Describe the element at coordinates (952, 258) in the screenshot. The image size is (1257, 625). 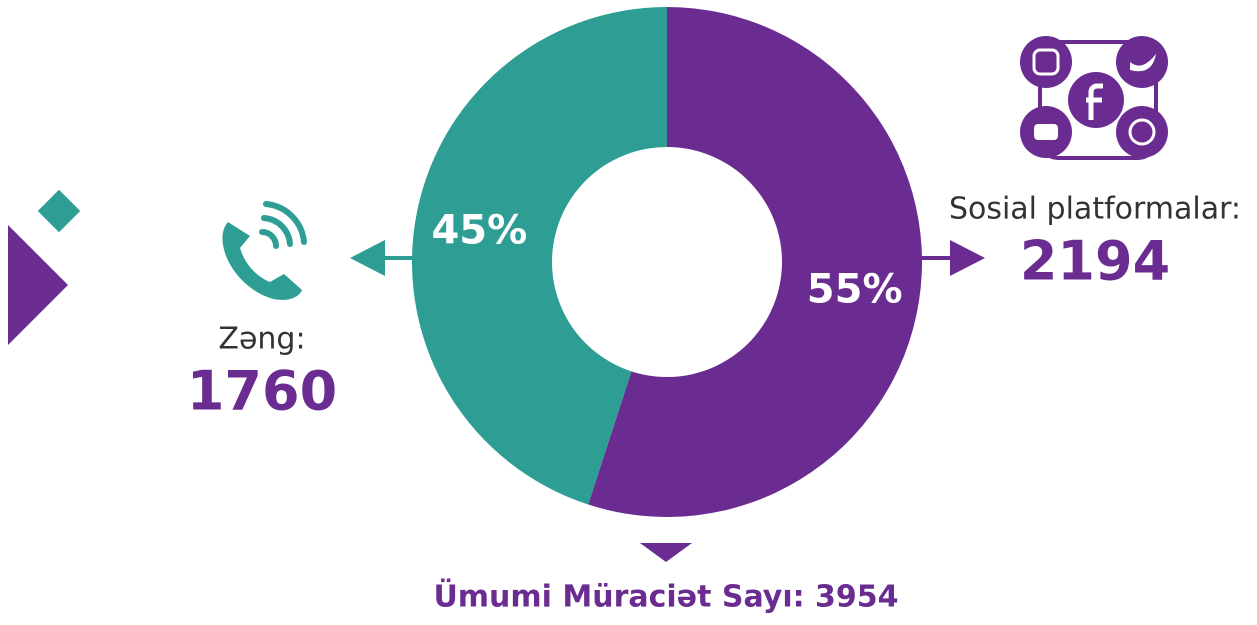
I see `arrow-right` at that location.